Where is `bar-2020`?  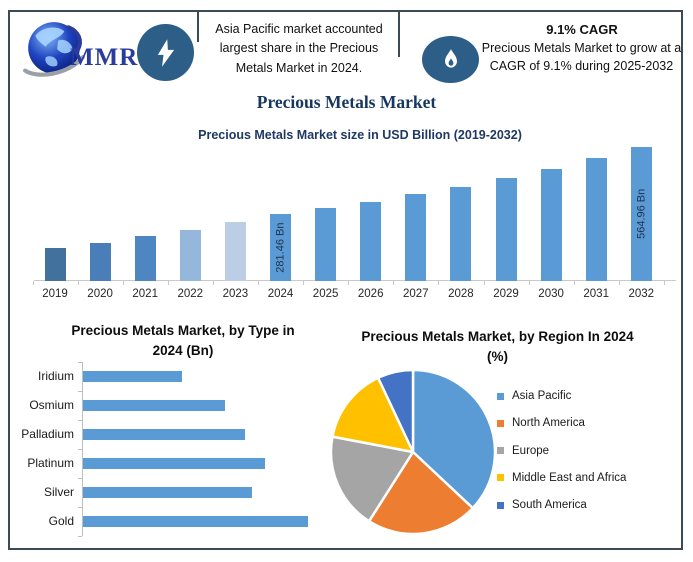
bar-2020 is located at coordinates (100, 261).